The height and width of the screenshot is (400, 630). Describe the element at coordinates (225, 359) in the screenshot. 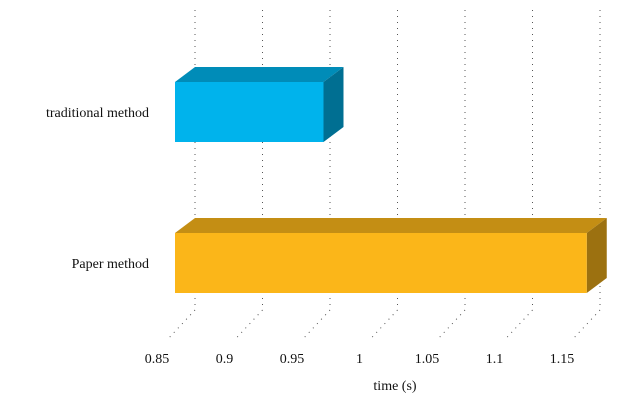

I see `x-tick-label-1: 0.9` at that location.